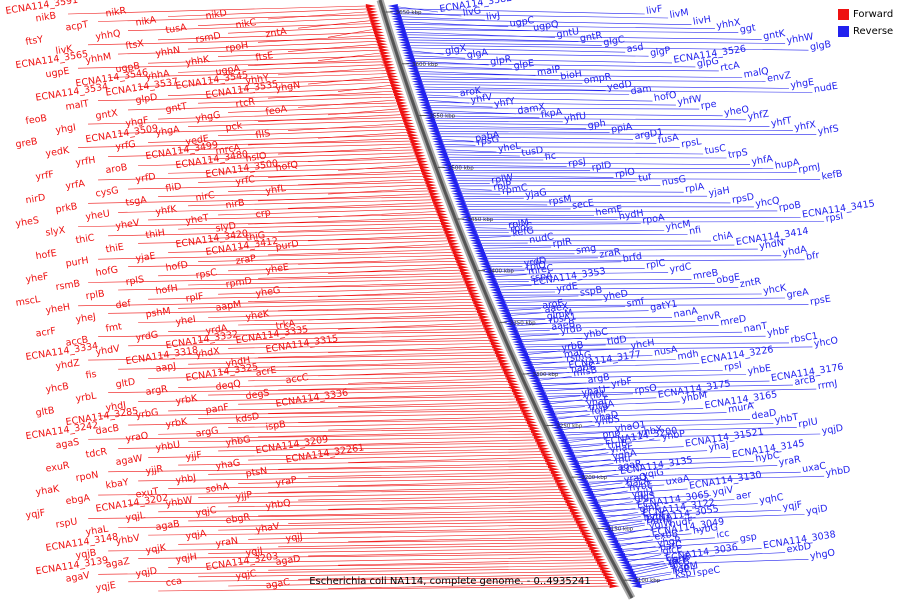 Image resolution: width=900 pixels, height=600 pixels. Describe the element at coordinates (208, 353) in the screenshot. I see `forward-gene-label: yhdX` at that location.